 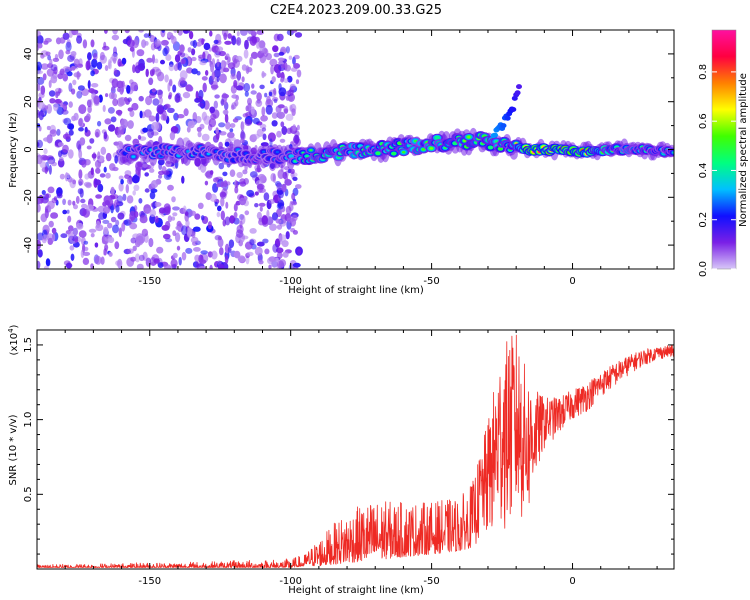 I want to click on y-tick-label: 40, so click(x=28, y=54).